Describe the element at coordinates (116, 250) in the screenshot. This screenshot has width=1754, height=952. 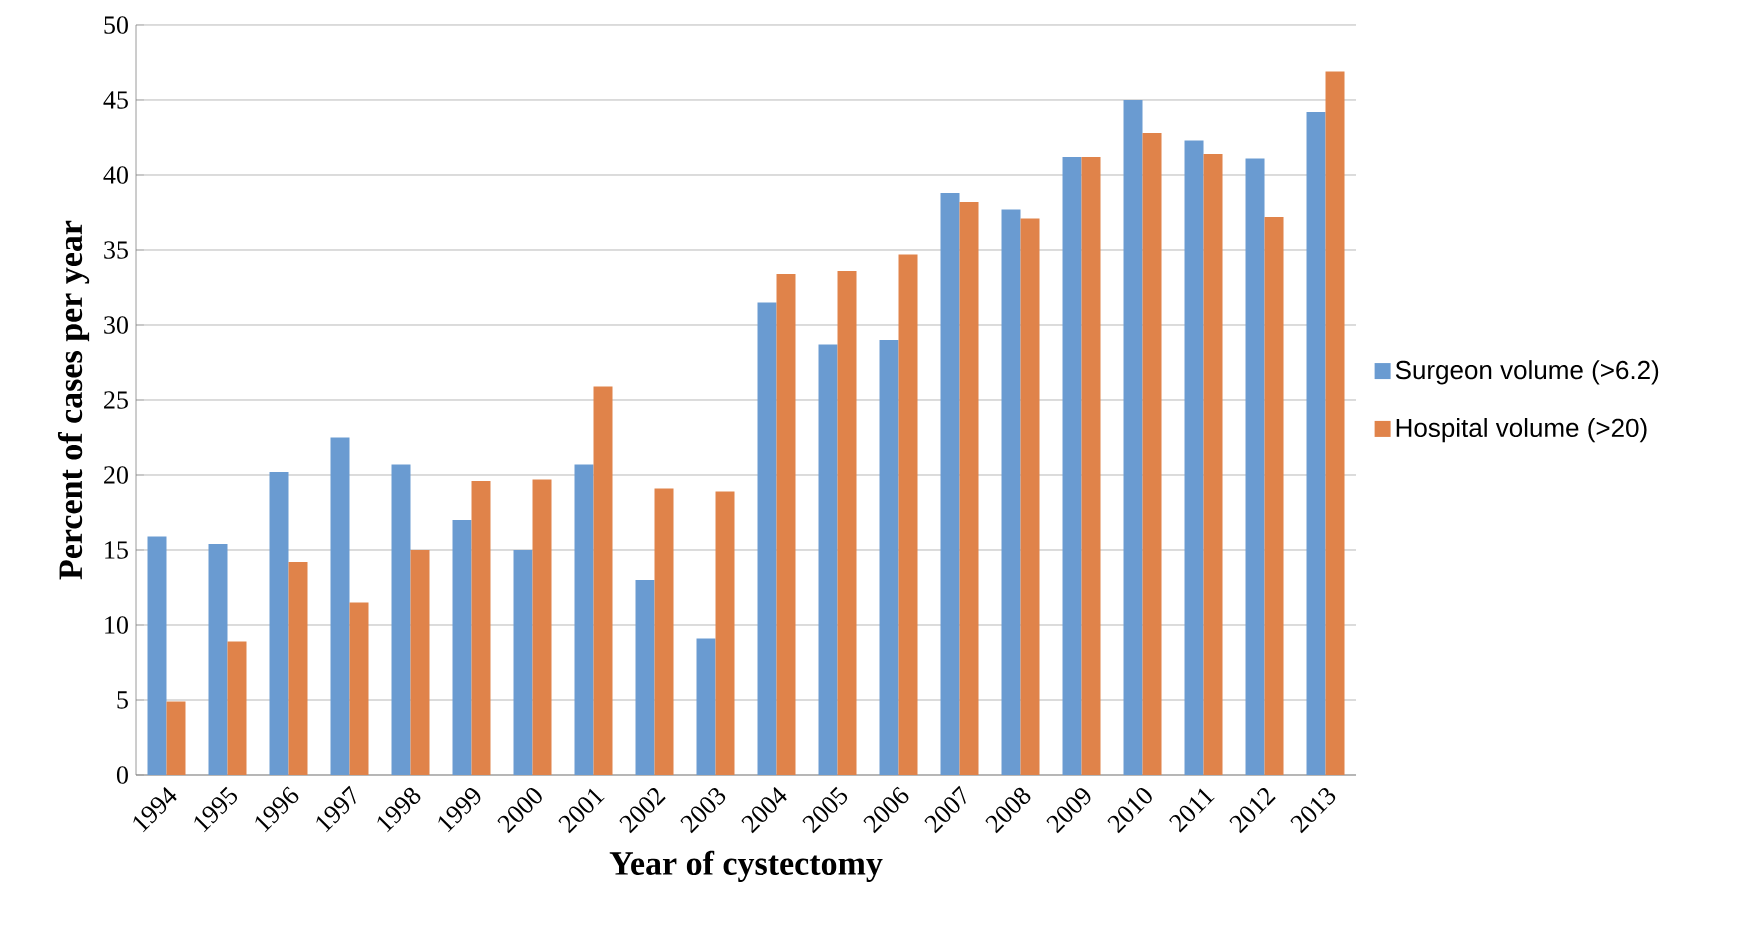
I see `y-tick-label: 35` at that location.